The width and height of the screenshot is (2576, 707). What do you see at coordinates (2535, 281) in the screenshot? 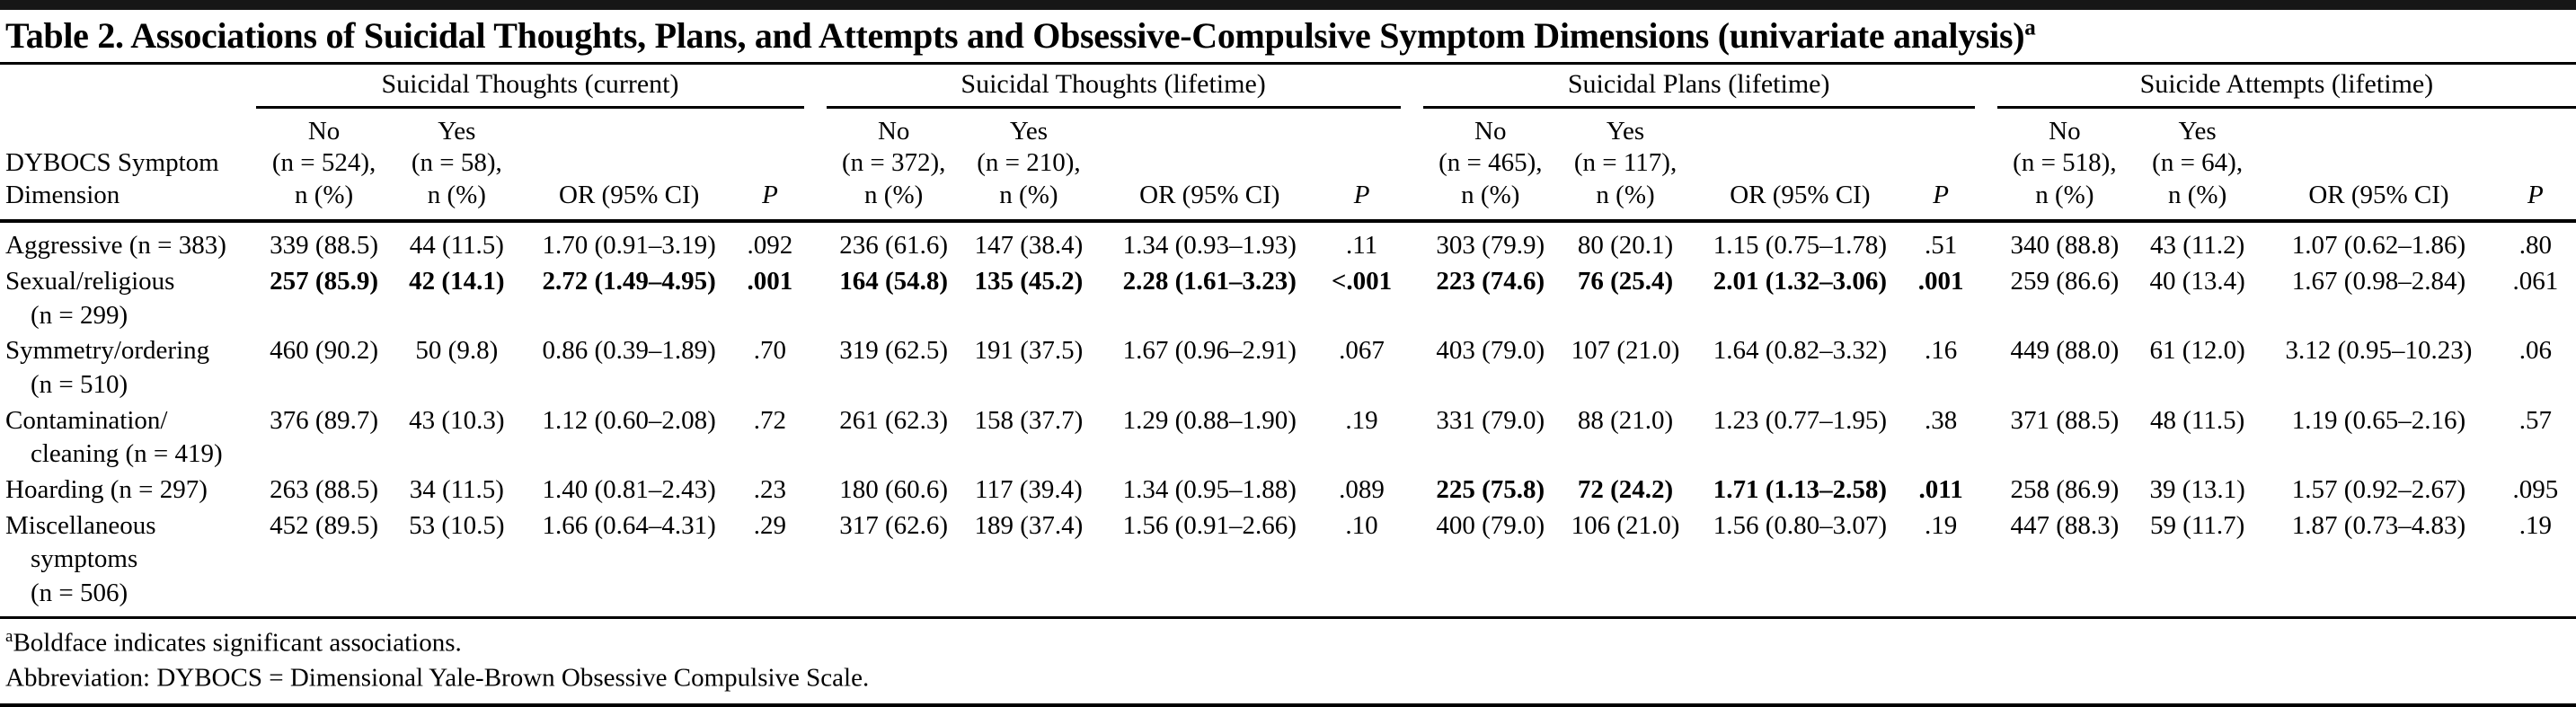
I see `cell-p: .061` at bounding box center [2535, 281].